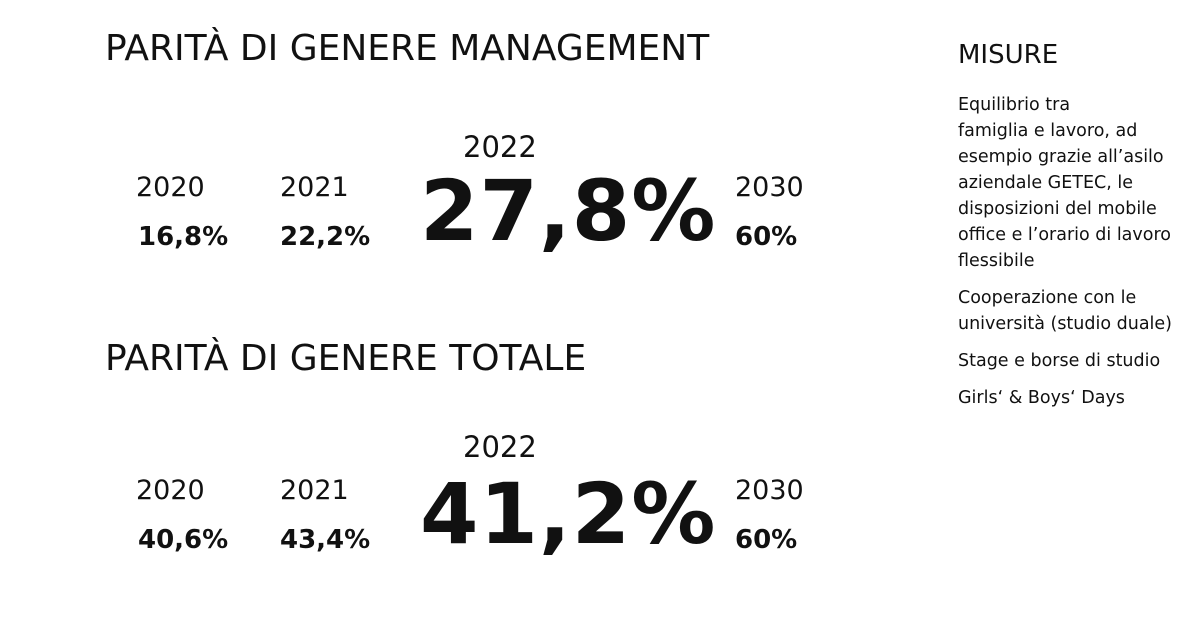 The image size is (1200, 620). I want to click on management-value-2020: 16,8%, so click(183, 237).